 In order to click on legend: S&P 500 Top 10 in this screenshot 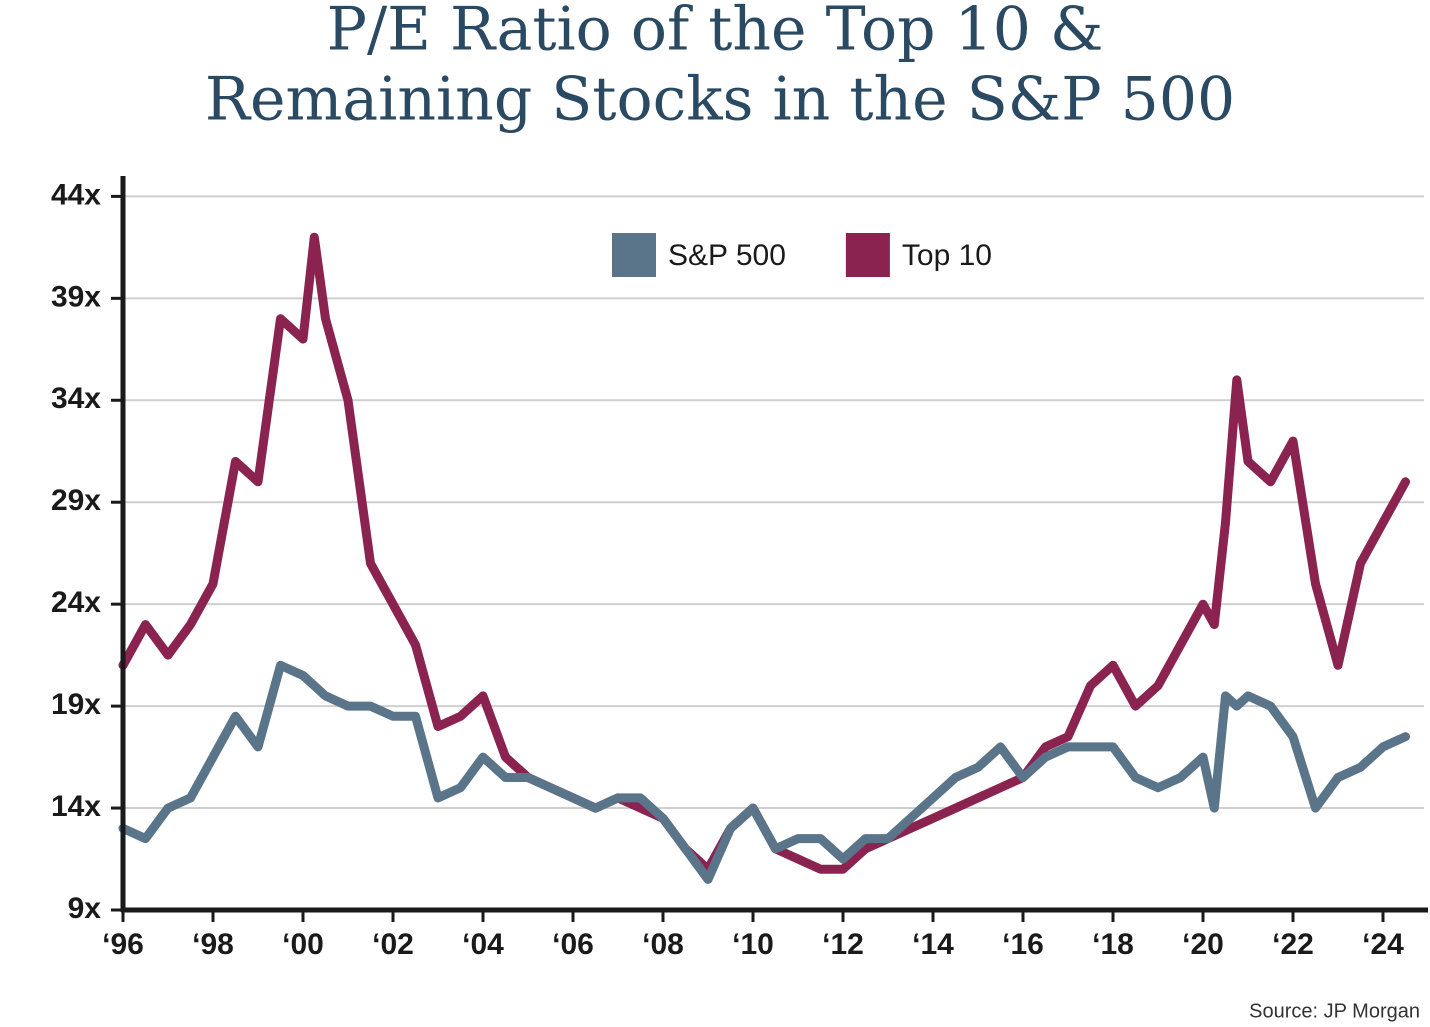, I will do `click(802, 255)`.